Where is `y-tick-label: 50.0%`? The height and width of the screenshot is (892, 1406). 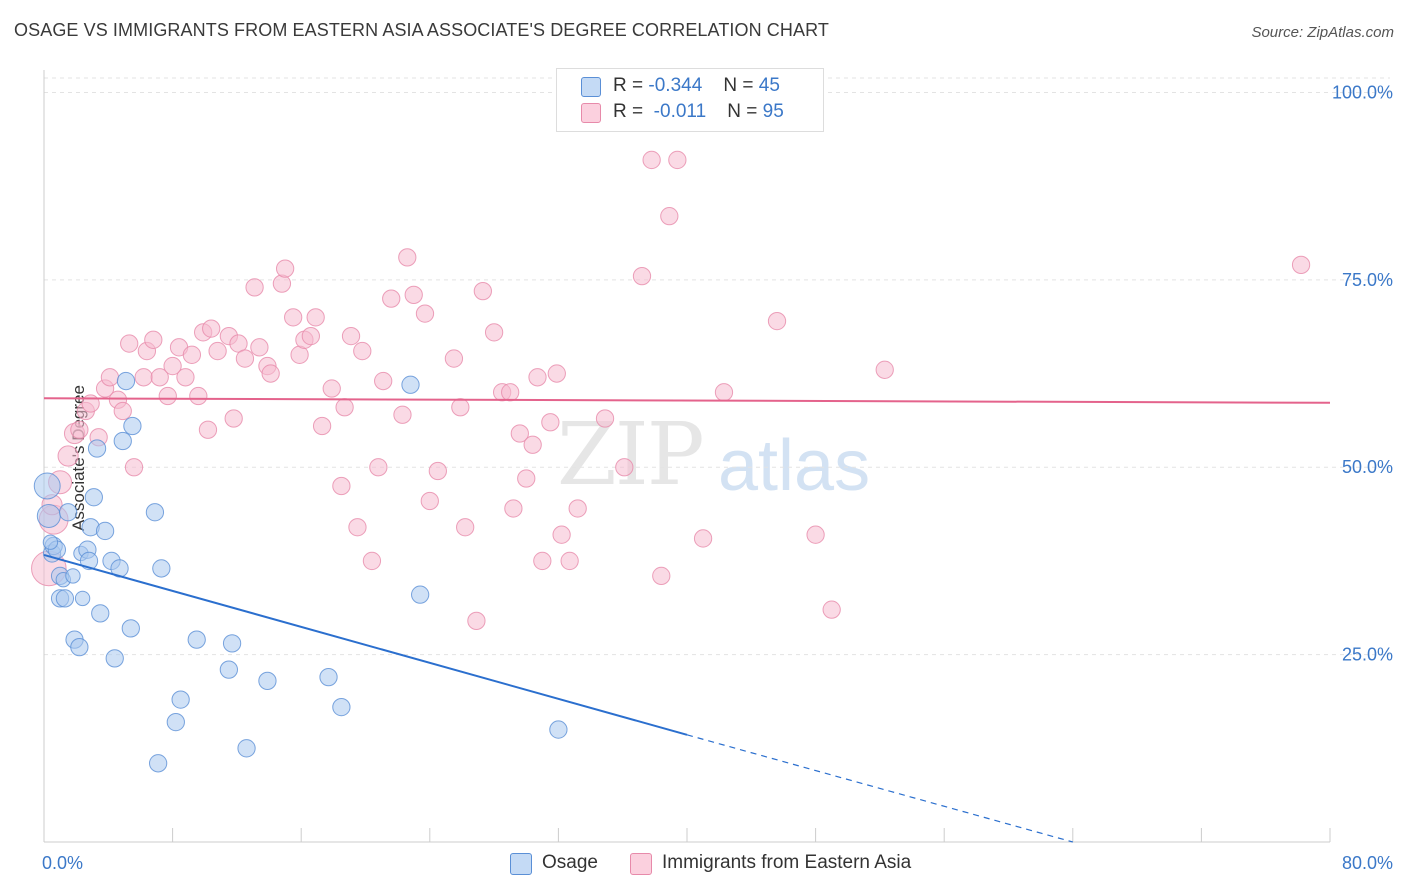
y-tick-label: 50.0% is located at coordinates (1367, 467).